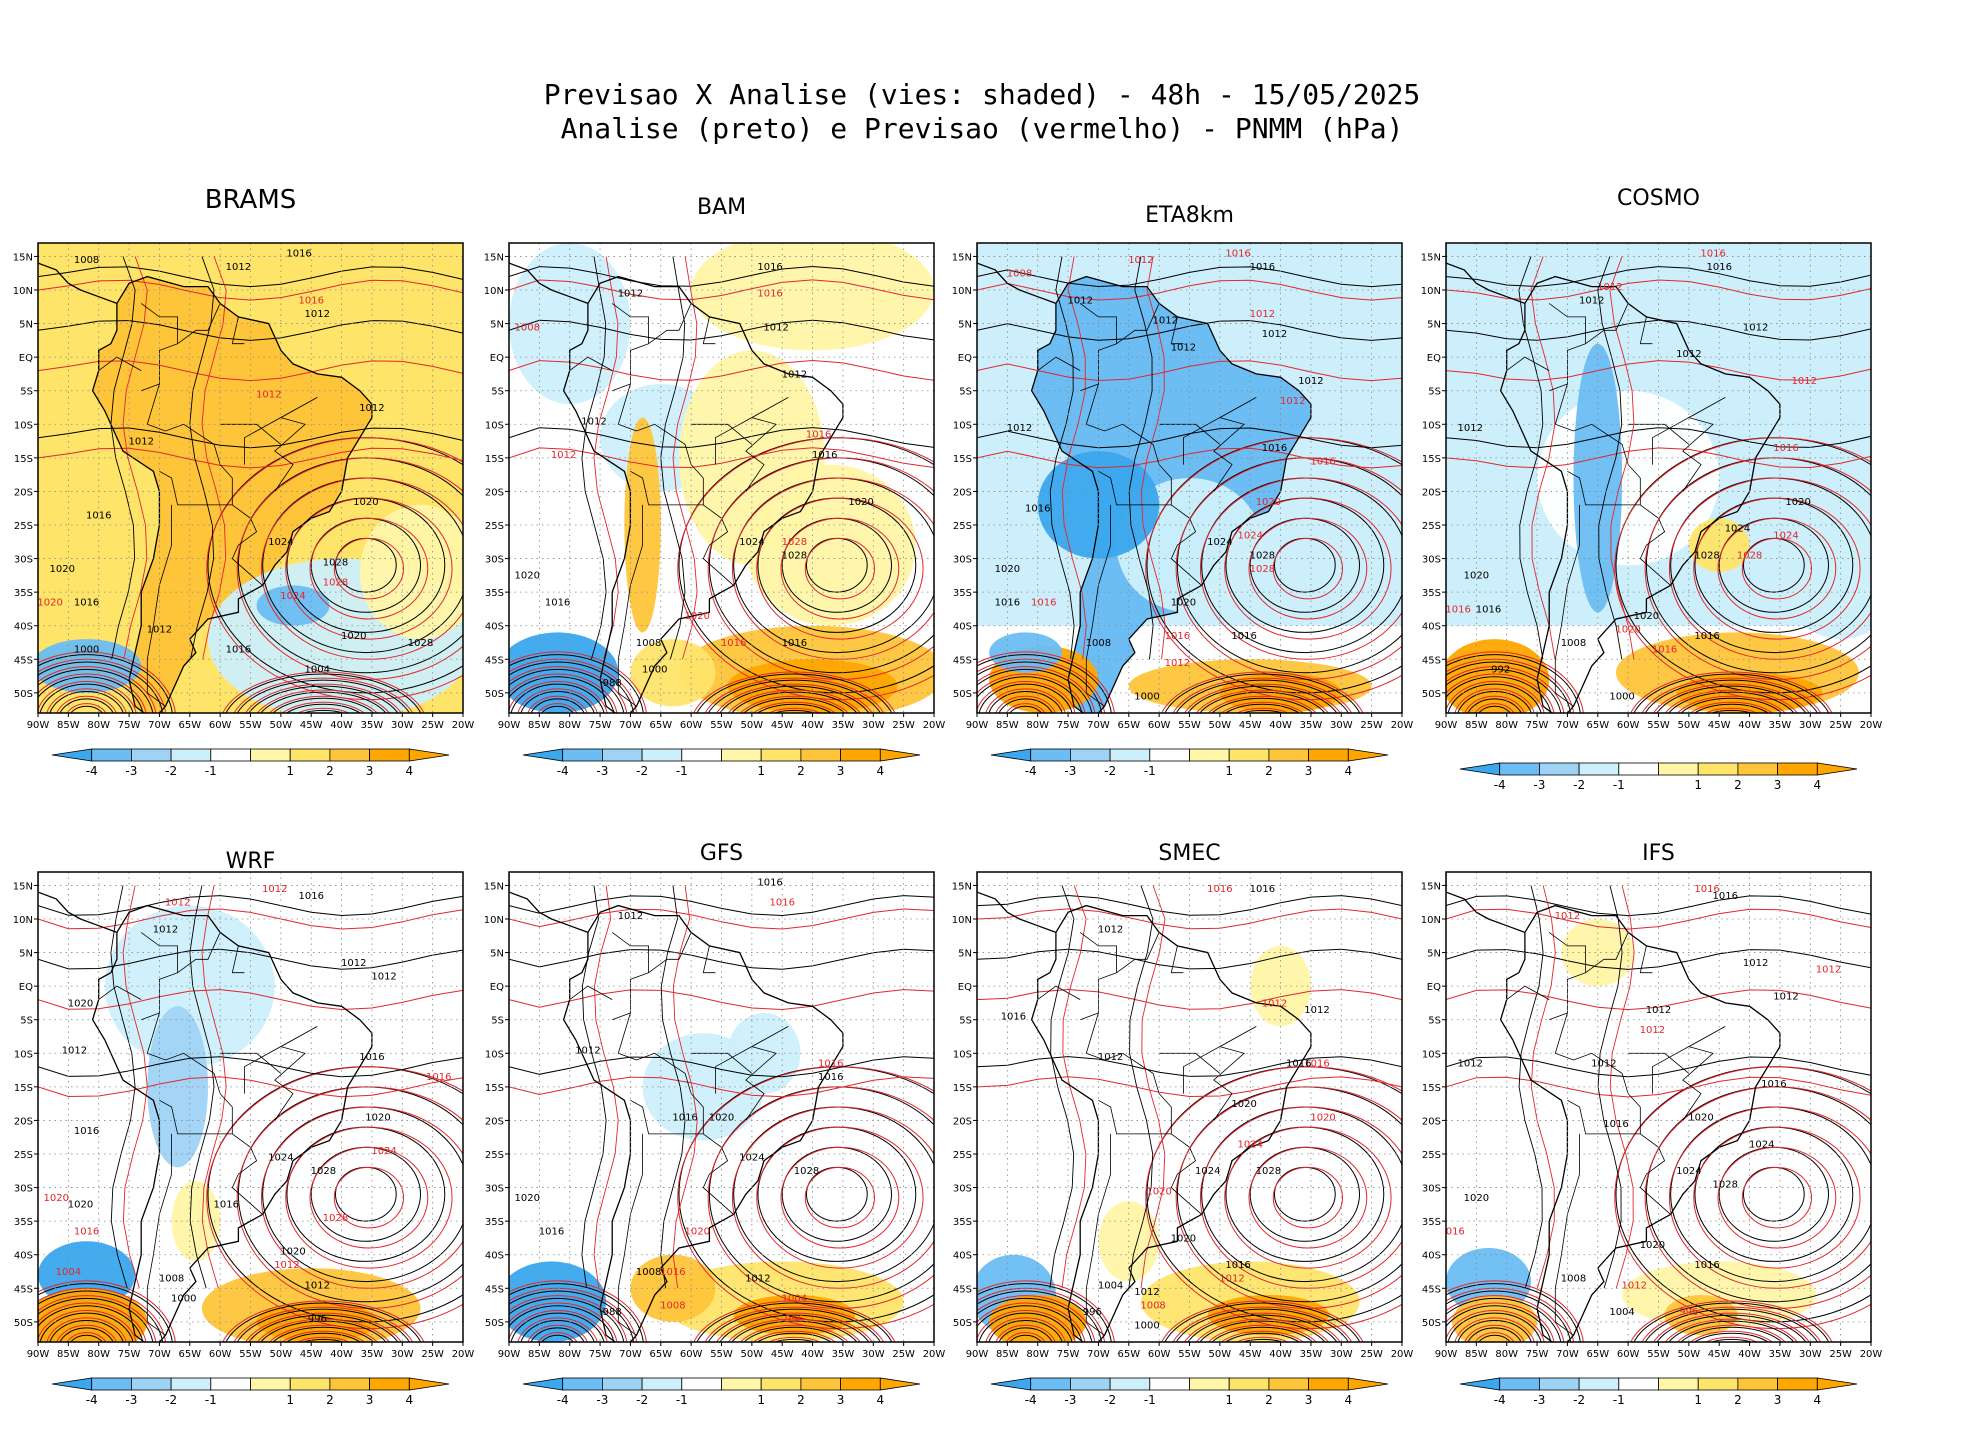 The height and width of the screenshot is (1436, 1964). Describe the element at coordinates (290, 1400) in the screenshot. I see `colorbar-tick-label: 1` at that location.